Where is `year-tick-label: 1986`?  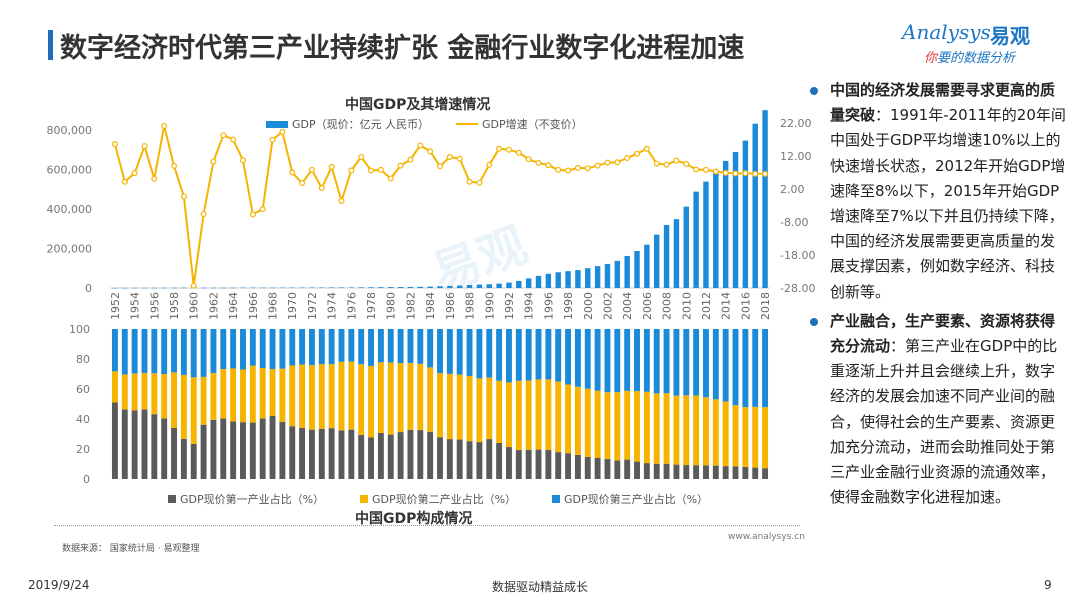
year-tick-label: 1986 is located at coordinates (450, 306).